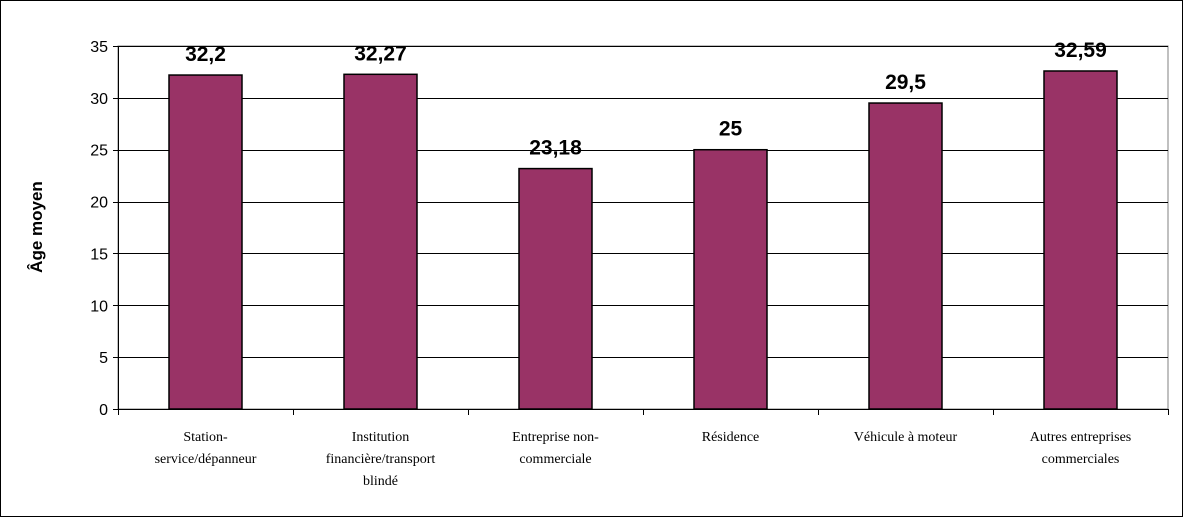  What do you see at coordinates (99, 254) in the screenshot?
I see `y-tick-label: 15` at bounding box center [99, 254].